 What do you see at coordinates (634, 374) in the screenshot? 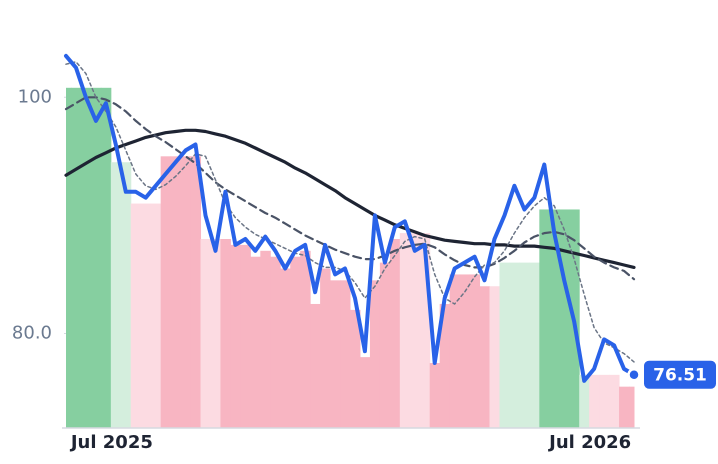
I see `last-point` at bounding box center [634, 374].